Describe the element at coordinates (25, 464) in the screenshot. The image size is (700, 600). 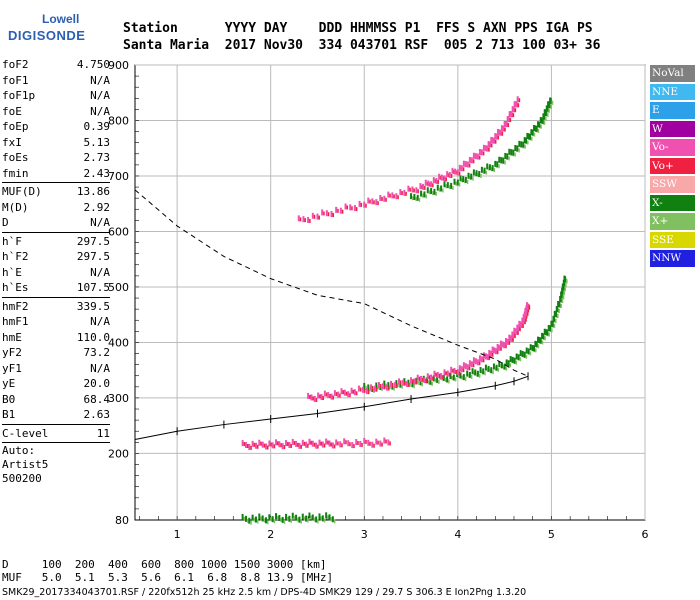
I see `auto-line2: Artist5` at that location.